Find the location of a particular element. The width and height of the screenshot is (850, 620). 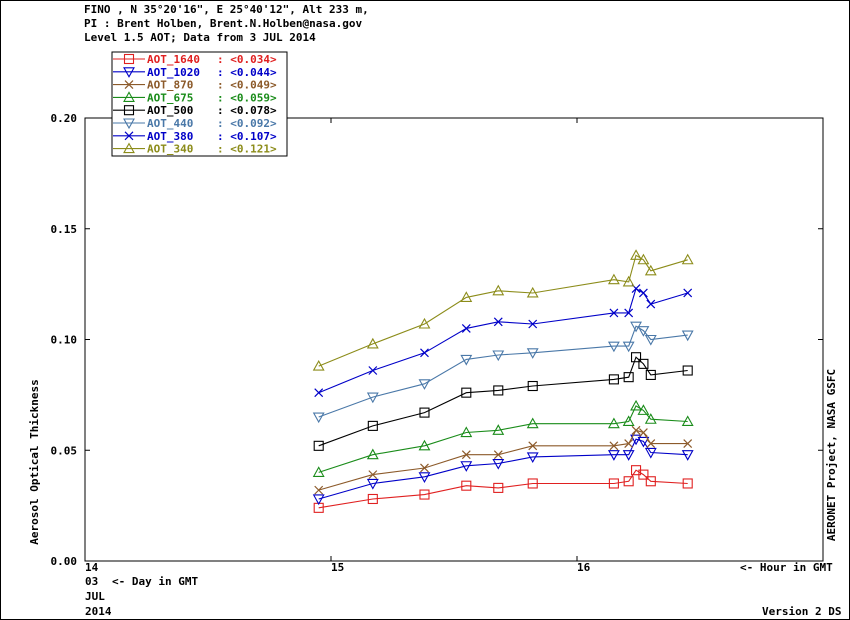

month-line: JUL is located at coordinates (95, 596).